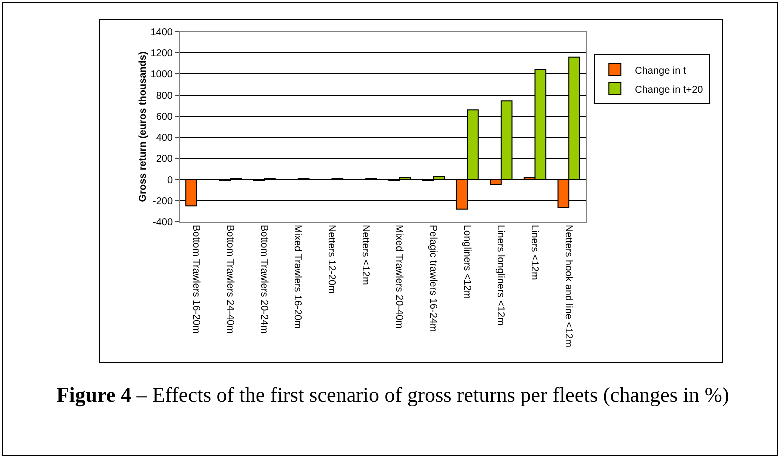 This screenshot has width=782, height=460. What do you see at coordinates (162, 54) in the screenshot?
I see `y-tick-label: 1200` at bounding box center [162, 54].